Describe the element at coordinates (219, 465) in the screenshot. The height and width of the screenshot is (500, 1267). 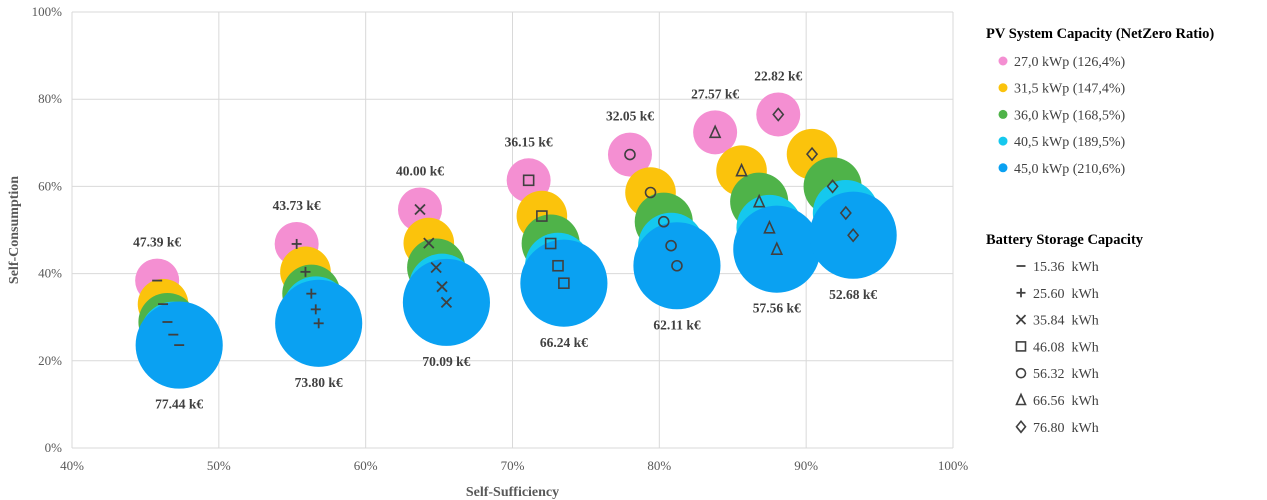
I see `x-tick-label: 50%` at that location.